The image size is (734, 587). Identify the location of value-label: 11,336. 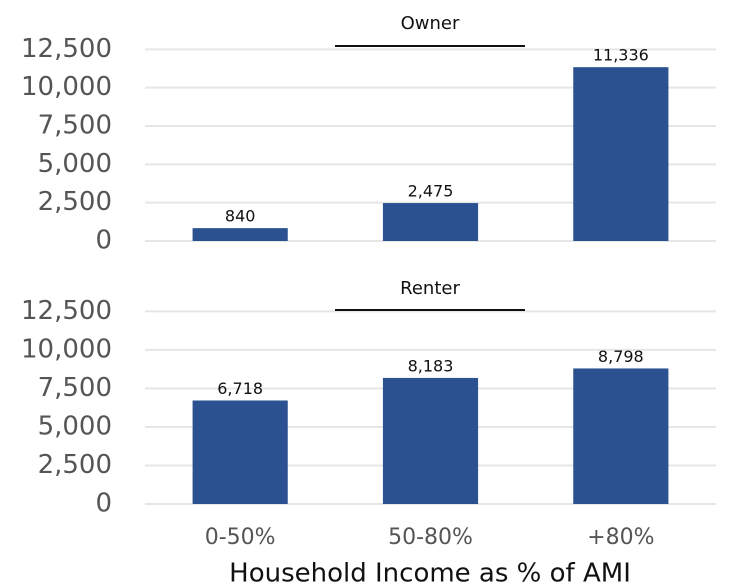
(621, 55).